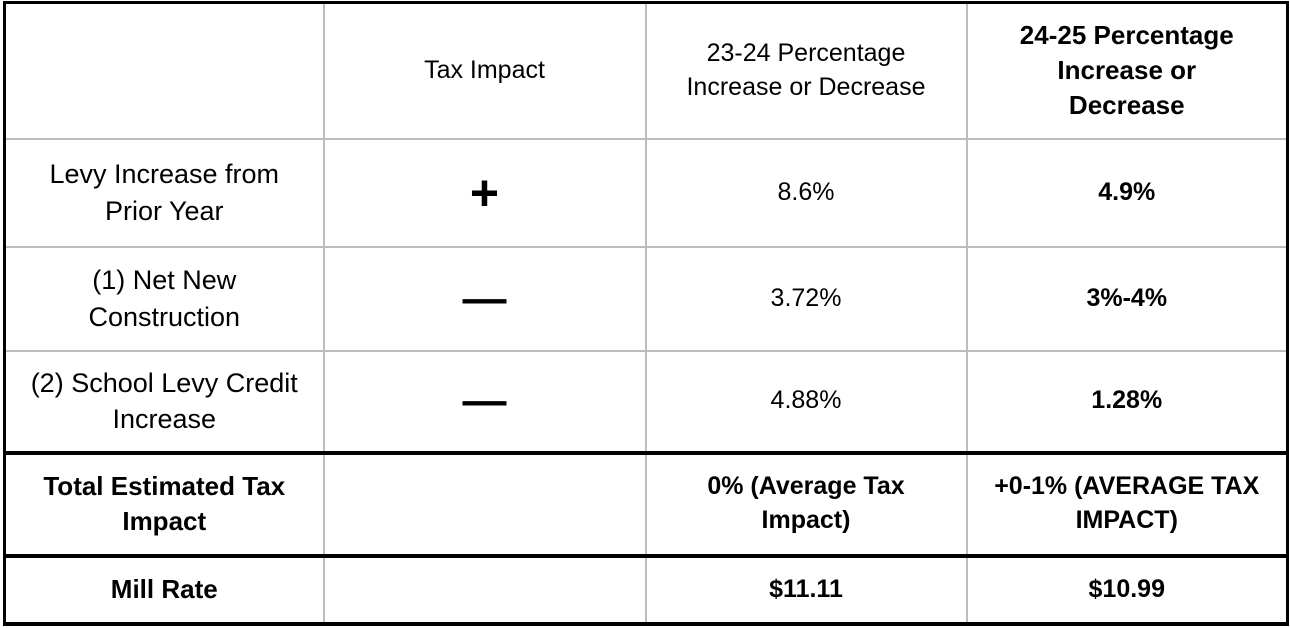  What do you see at coordinates (806, 401) in the screenshot?
I see `value-23-24: 4.88%` at bounding box center [806, 401].